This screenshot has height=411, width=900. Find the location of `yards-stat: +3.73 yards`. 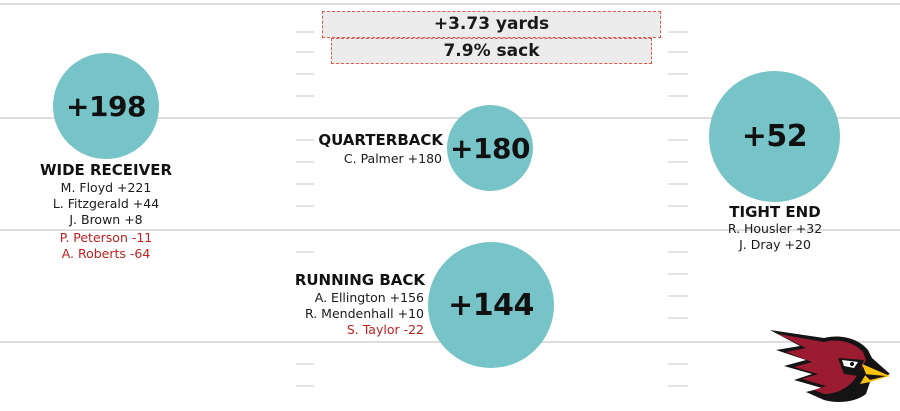

yards-stat: +3.73 yards is located at coordinates (491, 24).